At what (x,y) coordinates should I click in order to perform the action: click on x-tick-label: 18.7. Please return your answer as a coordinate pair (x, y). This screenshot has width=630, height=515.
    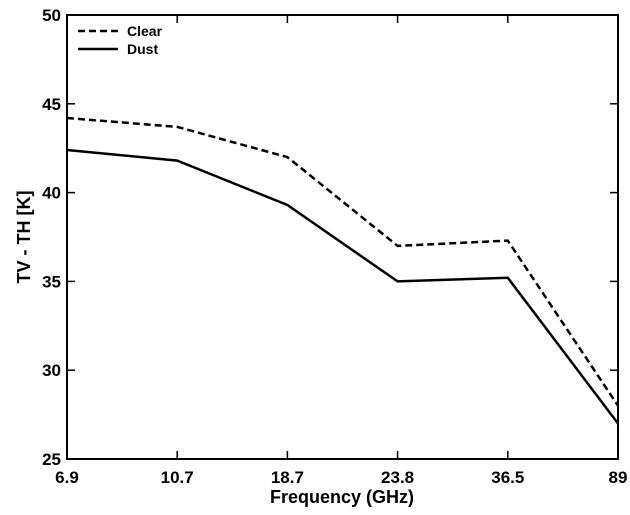
    Looking at the image, I should click on (287, 477).